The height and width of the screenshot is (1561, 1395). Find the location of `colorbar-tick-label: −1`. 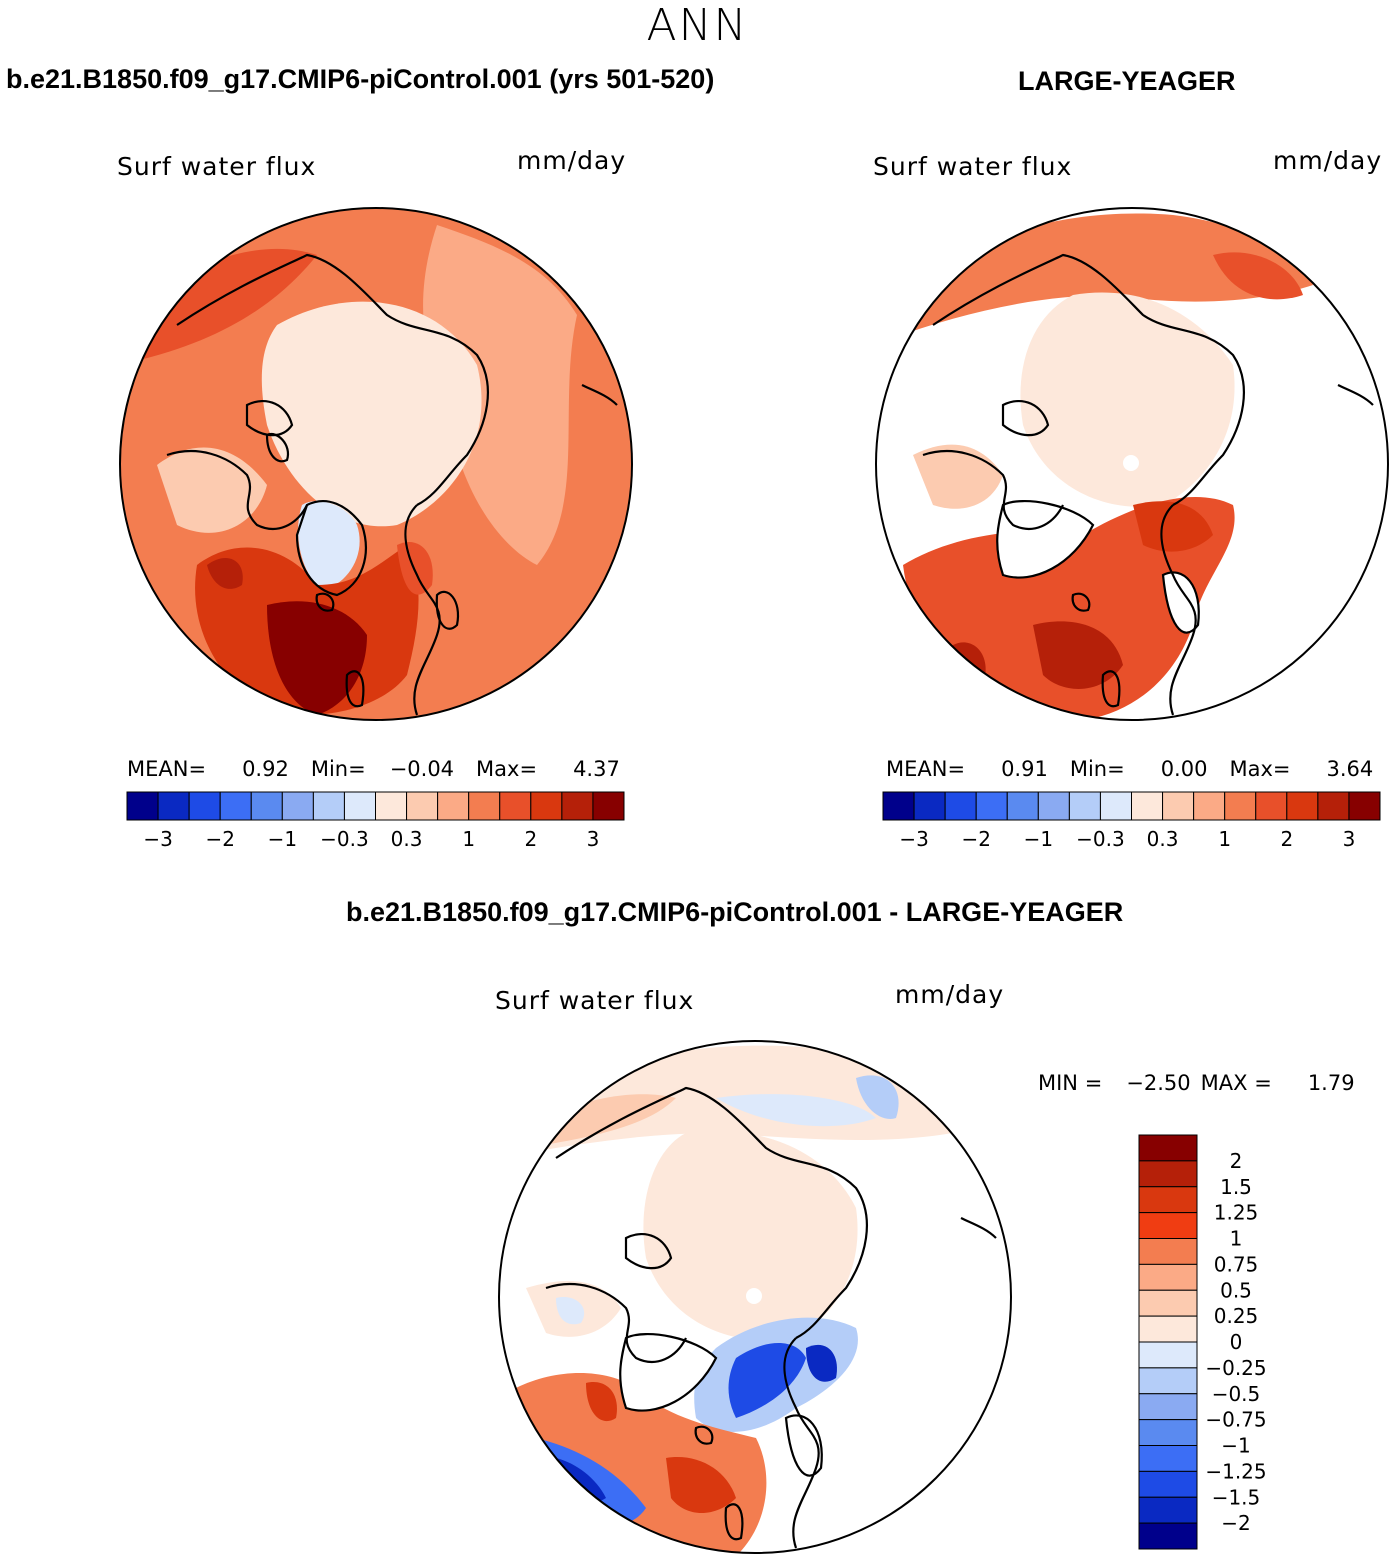

colorbar-tick-label: −1 is located at coordinates (1038, 839).